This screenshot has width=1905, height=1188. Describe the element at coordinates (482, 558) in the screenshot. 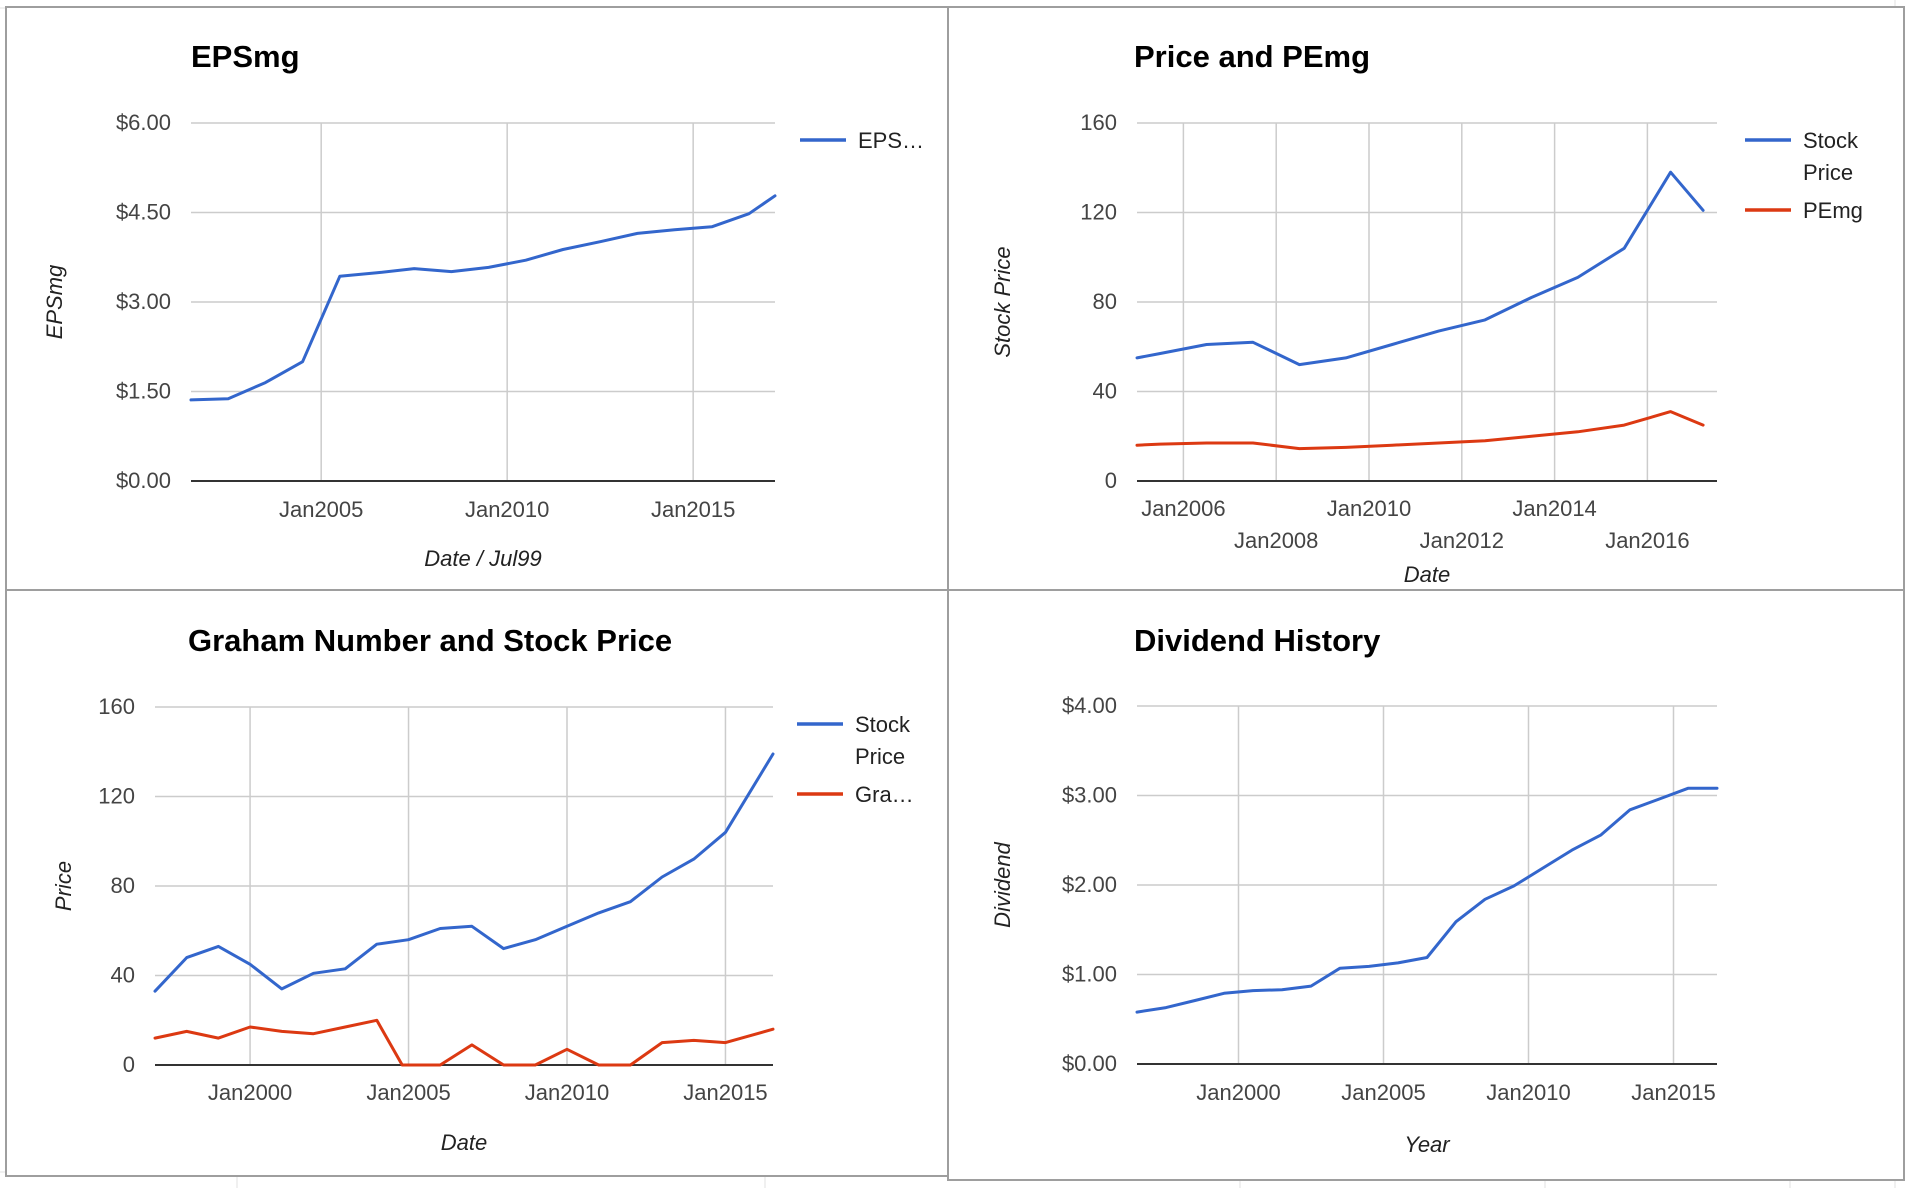

I see `x-axis-title: Date / Jul99` at that location.